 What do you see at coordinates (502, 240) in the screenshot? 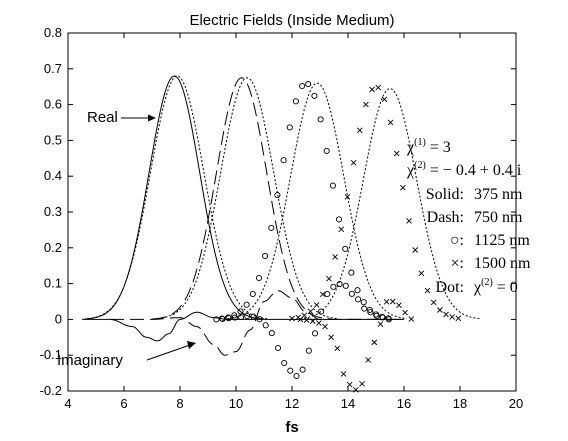
I see `circle-value: 1125 nm` at bounding box center [502, 240].